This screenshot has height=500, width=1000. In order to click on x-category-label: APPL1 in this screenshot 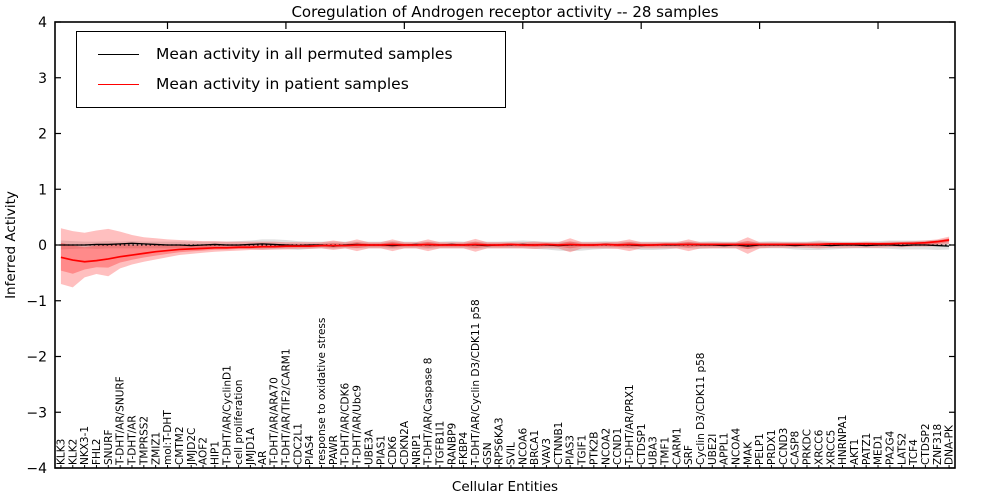, I will do `click(725, 449)`.